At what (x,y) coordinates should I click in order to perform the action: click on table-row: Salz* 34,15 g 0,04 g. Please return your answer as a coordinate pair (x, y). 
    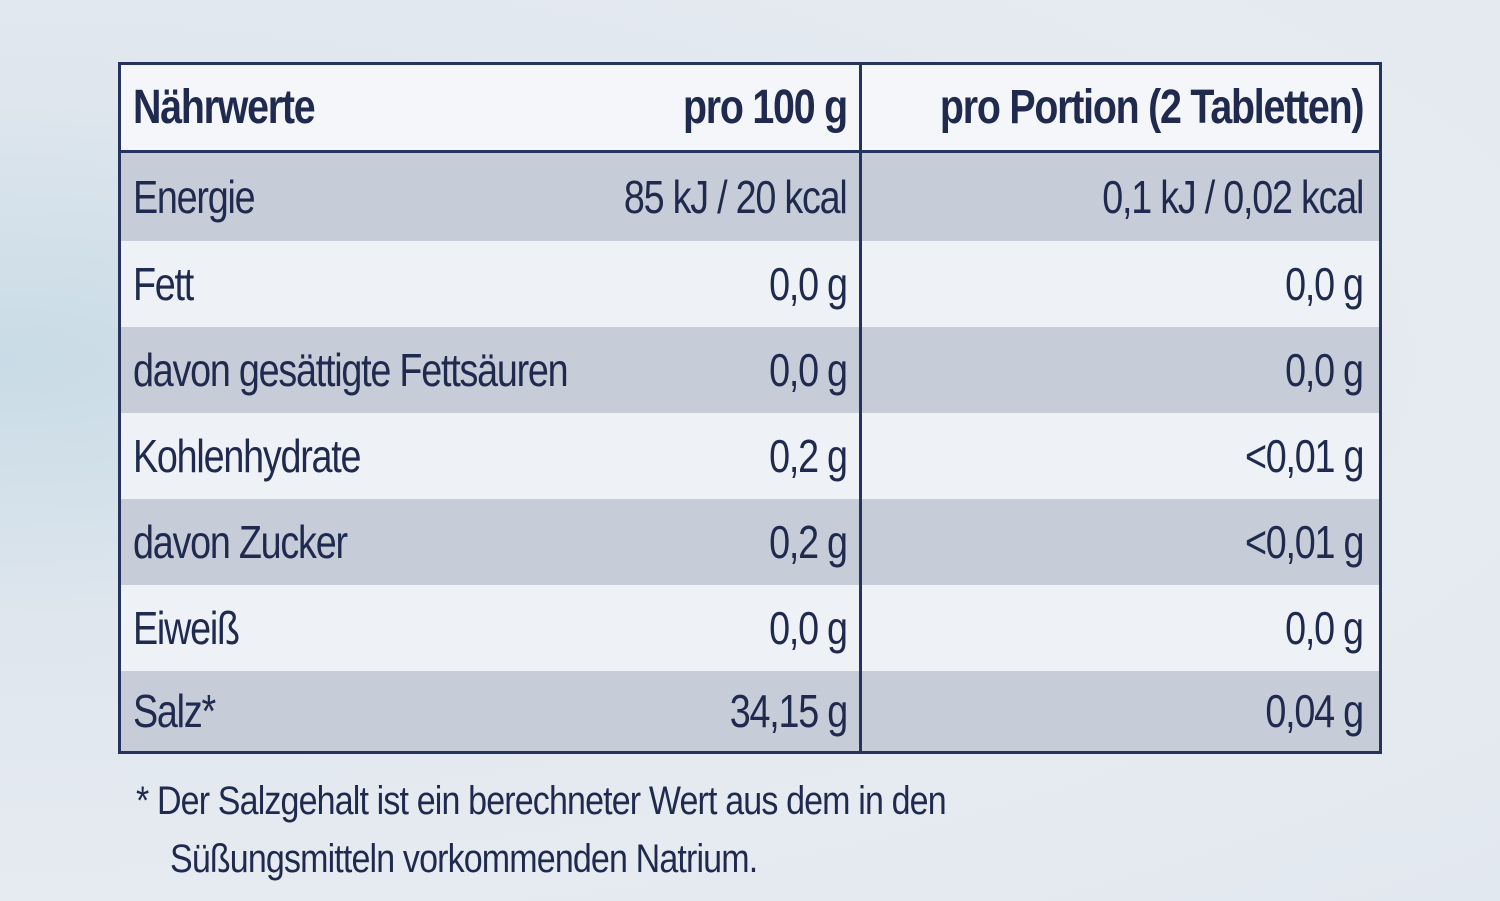
    Looking at the image, I should click on (750, 711).